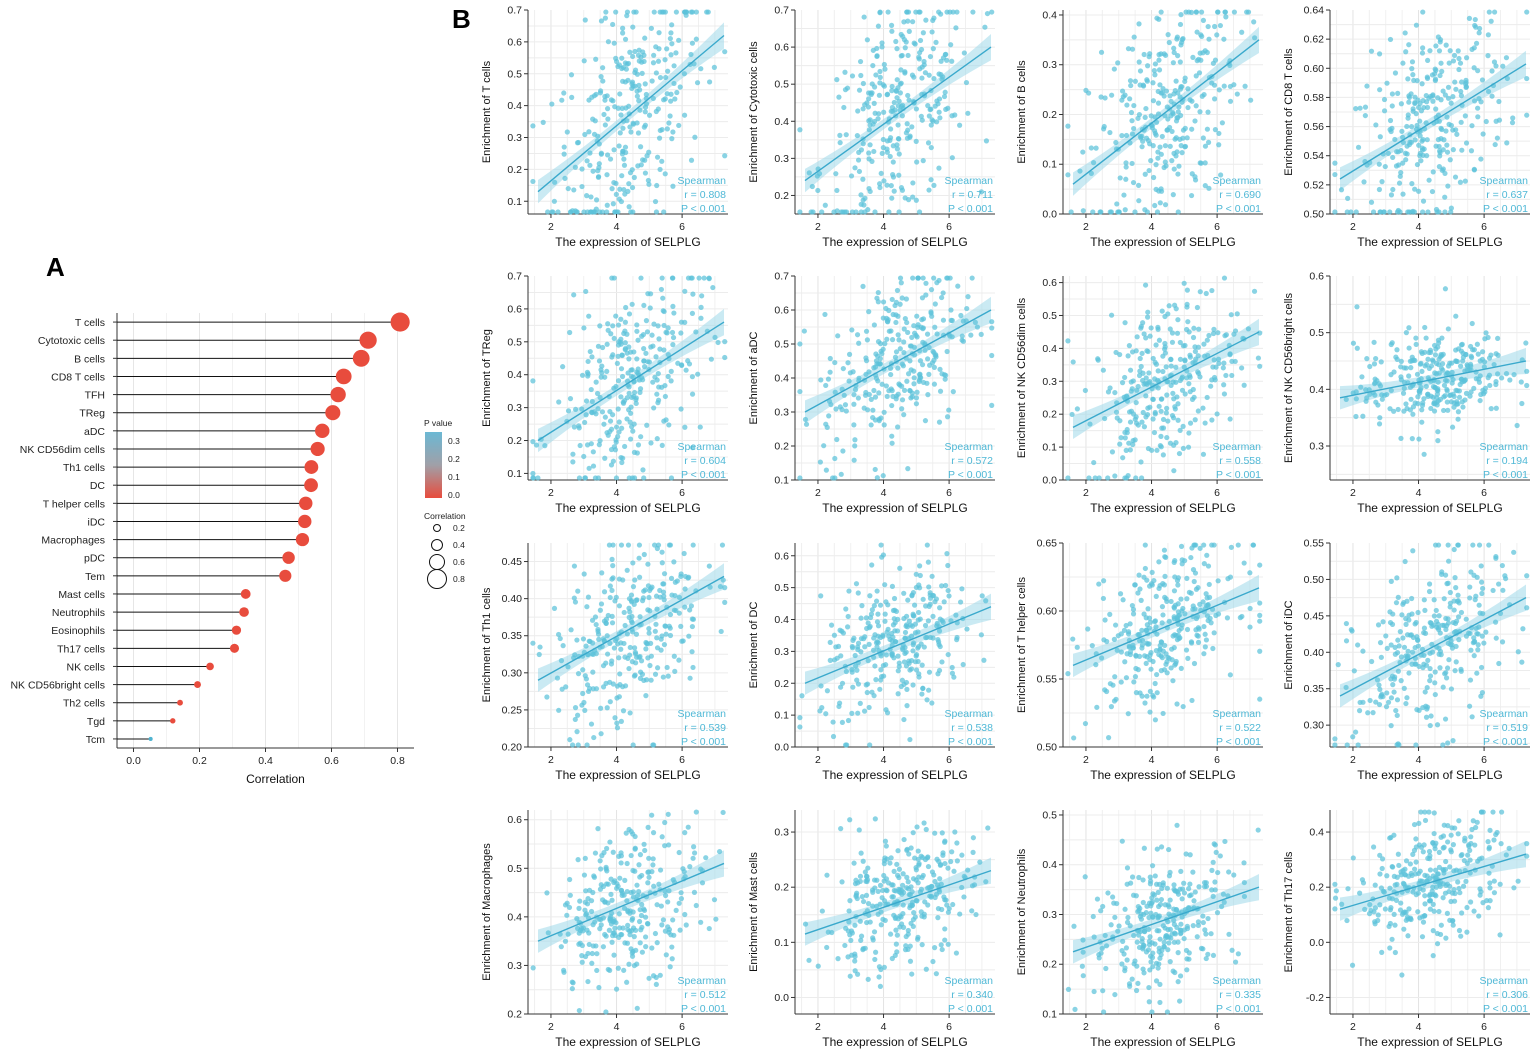 The height and width of the screenshot is (1054, 1540). I want to click on y-tick-label: 0.7, so click(514, 11).